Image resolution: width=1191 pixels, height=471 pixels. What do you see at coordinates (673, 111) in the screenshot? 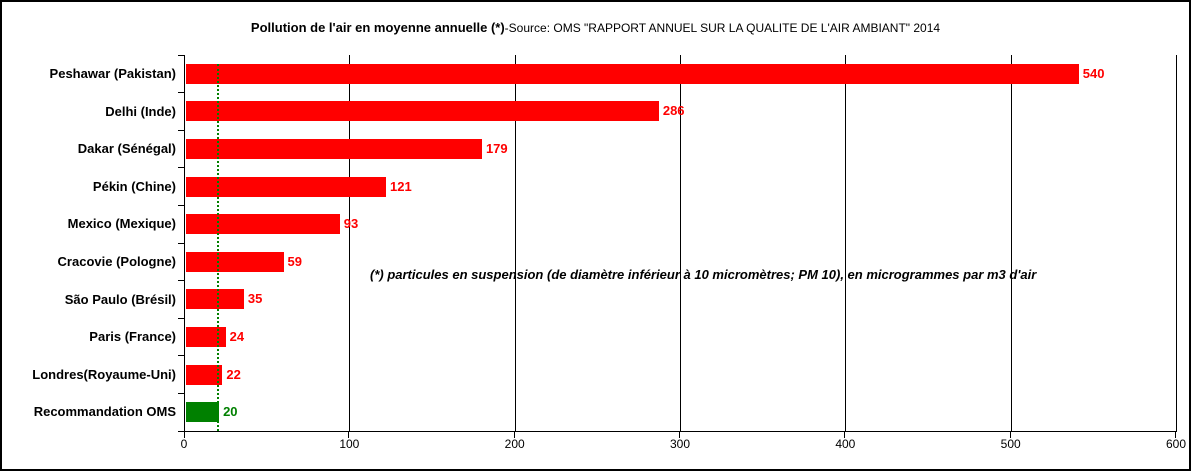
I see `bar-value-label: 286` at bounding box center [673, 111].